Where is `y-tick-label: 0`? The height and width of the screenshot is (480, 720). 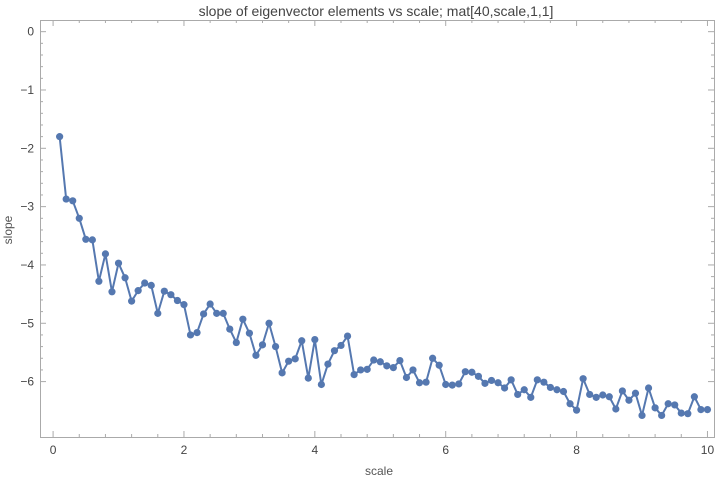 y-tick-label: 0 is located at coordinates (30, 32).